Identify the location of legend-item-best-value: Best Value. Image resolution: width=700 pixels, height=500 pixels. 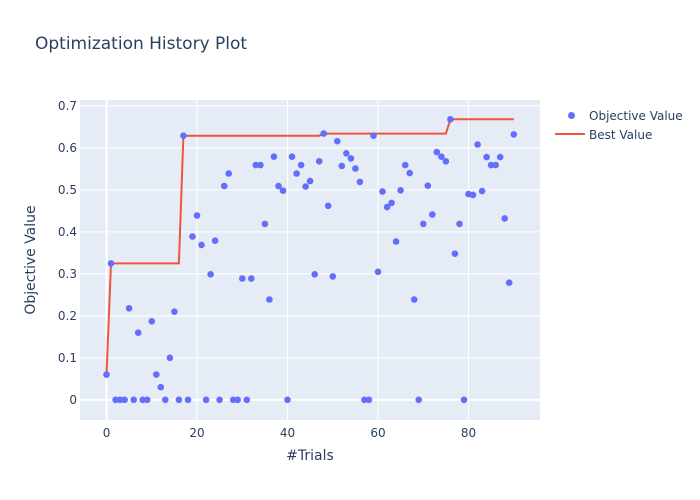
(619, 134).